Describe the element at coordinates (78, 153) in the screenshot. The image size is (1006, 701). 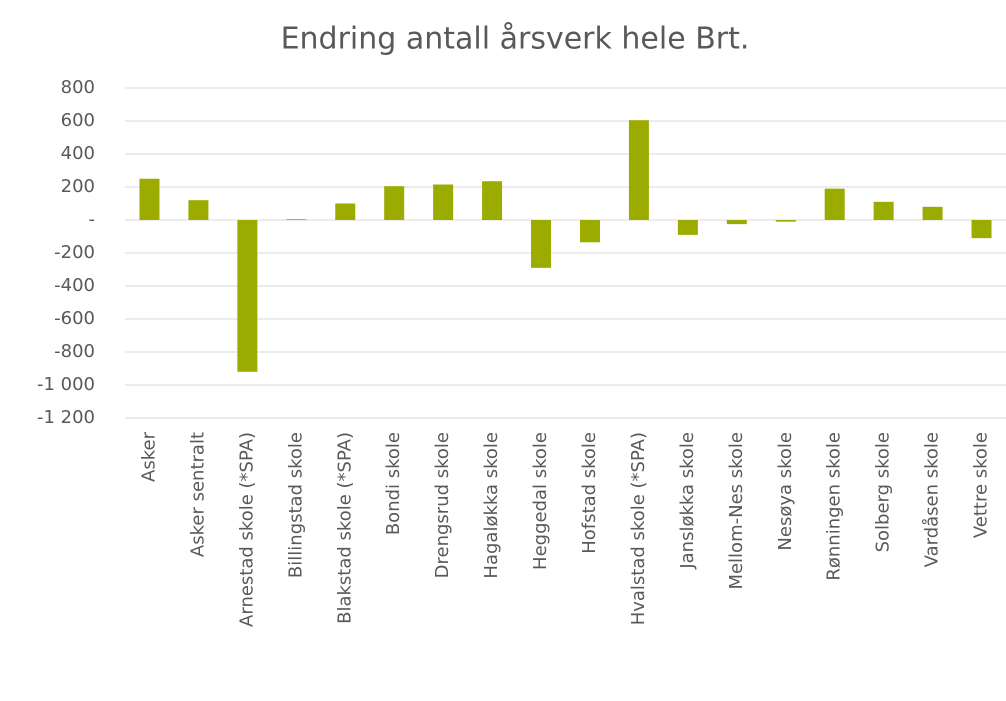
I see `y-tick-label: 400` at that location.